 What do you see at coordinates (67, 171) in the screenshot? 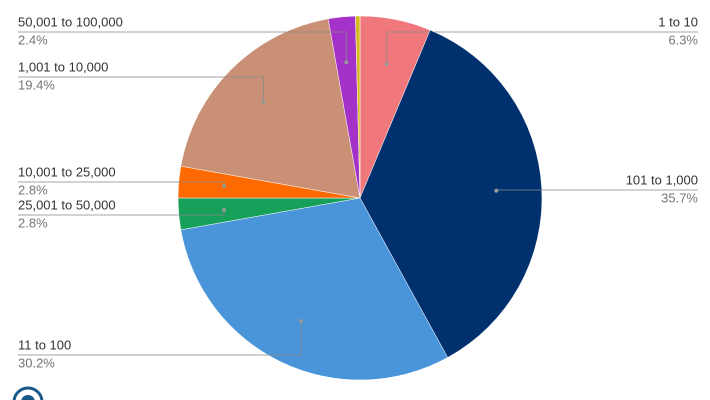
I see `slice-label: 10,001 to 25,000` at bounding box center [67, 171].